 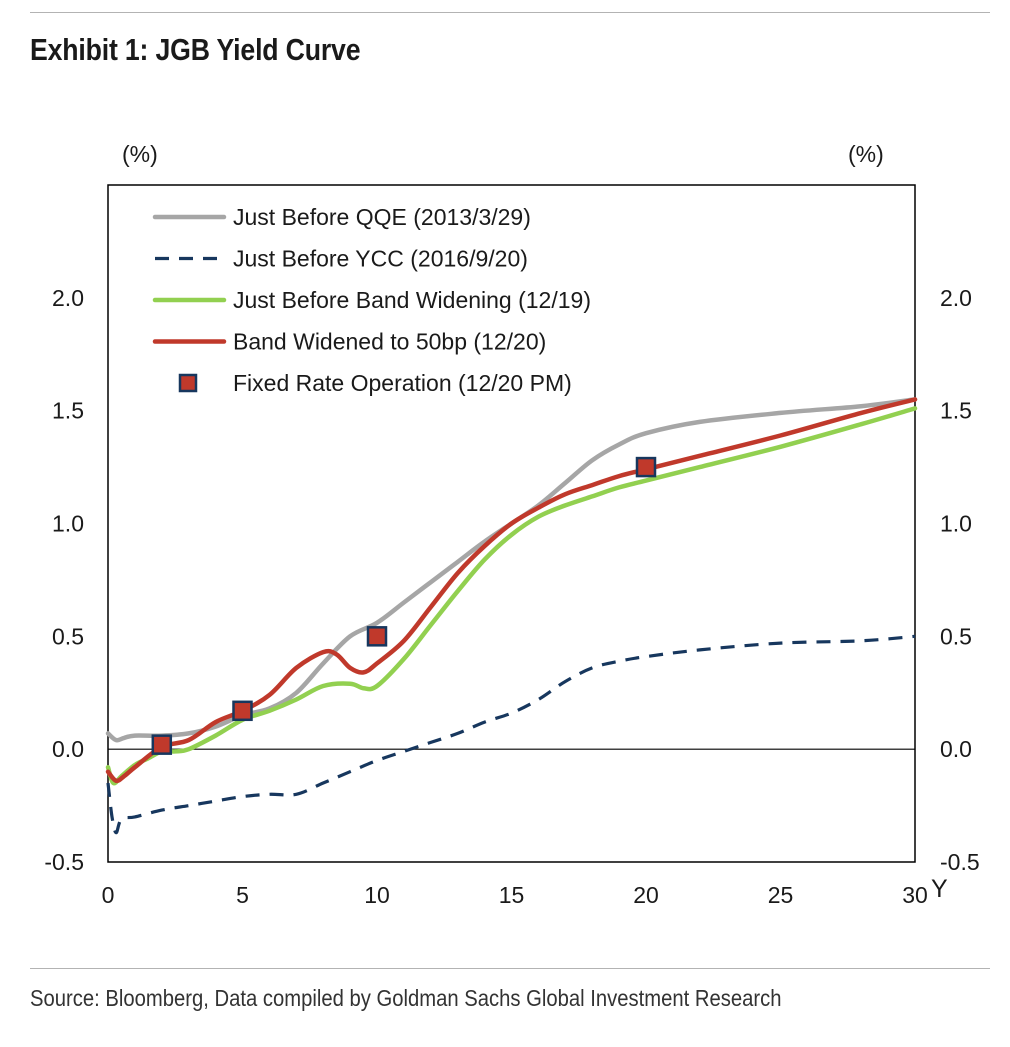 What do you see at coordinates (382, 217) in the screenshot?
I see `legend-label: Just Before QQE (2013/3/29)` at bounding box center [382, 217].